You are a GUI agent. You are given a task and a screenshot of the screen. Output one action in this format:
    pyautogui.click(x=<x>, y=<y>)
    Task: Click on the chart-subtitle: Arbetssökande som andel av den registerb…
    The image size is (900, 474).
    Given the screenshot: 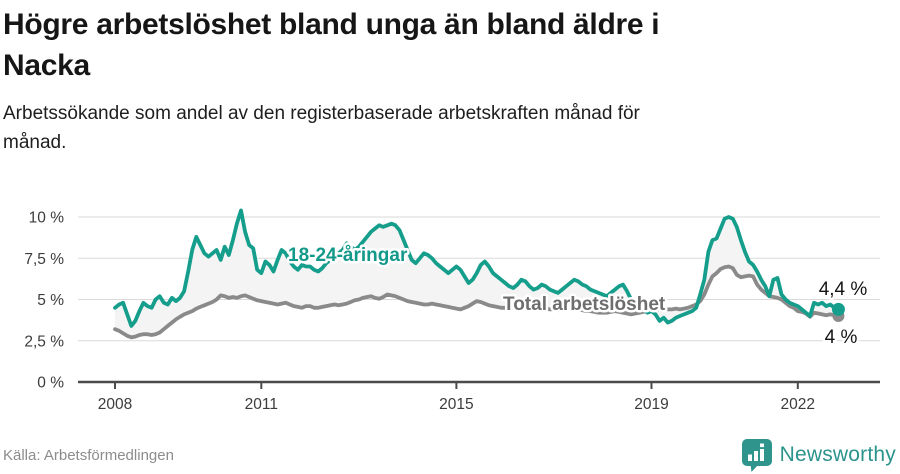 What is the action you would take?
    pyautogui.click(x=433, y=128)
    